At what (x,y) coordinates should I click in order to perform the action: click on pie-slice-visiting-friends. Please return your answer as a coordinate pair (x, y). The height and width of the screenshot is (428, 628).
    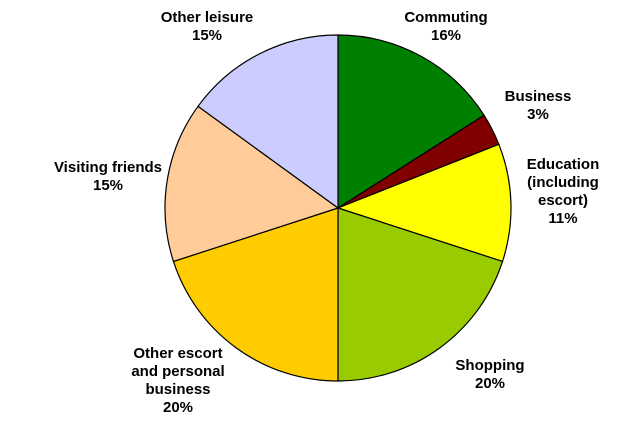
    Looking at the image, I should click on (252, 184).